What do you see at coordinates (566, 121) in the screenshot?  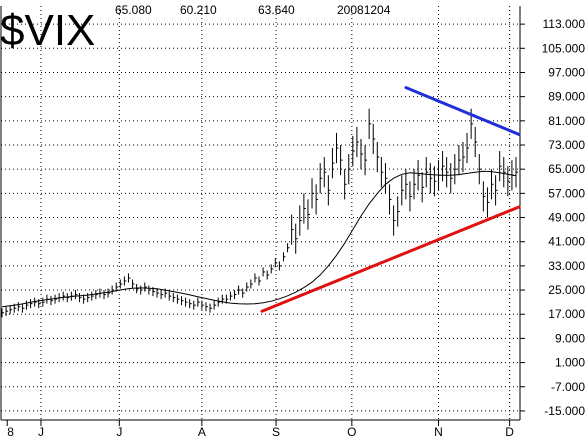 I see `y-tick-label: 81.000` at bounding box center [566, 121].